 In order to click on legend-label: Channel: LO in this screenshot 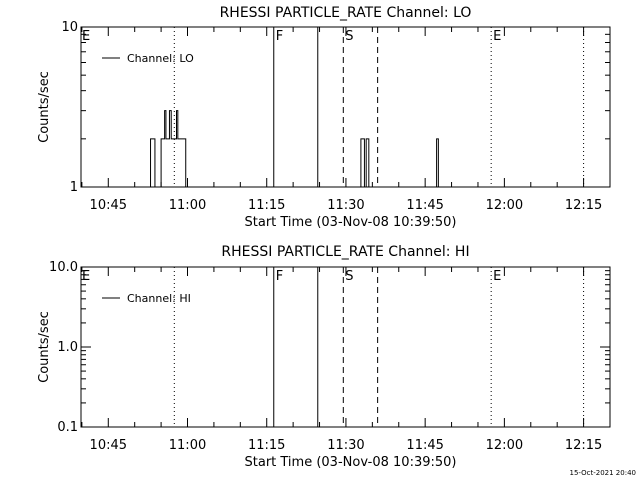, I will do `click(160, 58)`.